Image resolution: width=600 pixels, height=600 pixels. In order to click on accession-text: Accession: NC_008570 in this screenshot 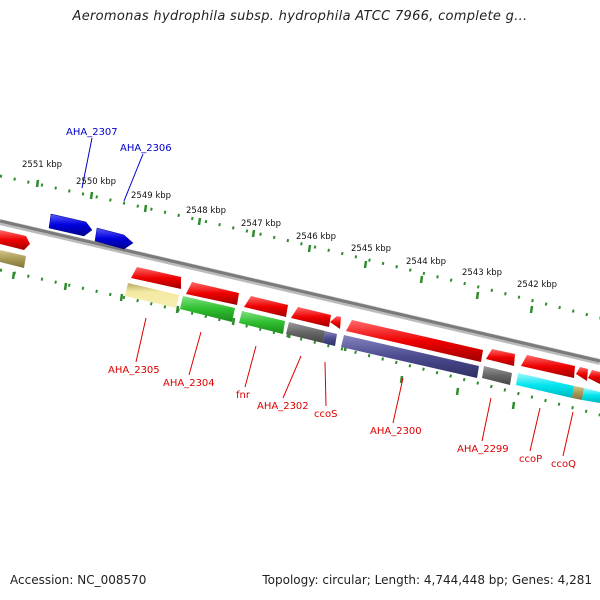, I will do `click(78, 580)`.